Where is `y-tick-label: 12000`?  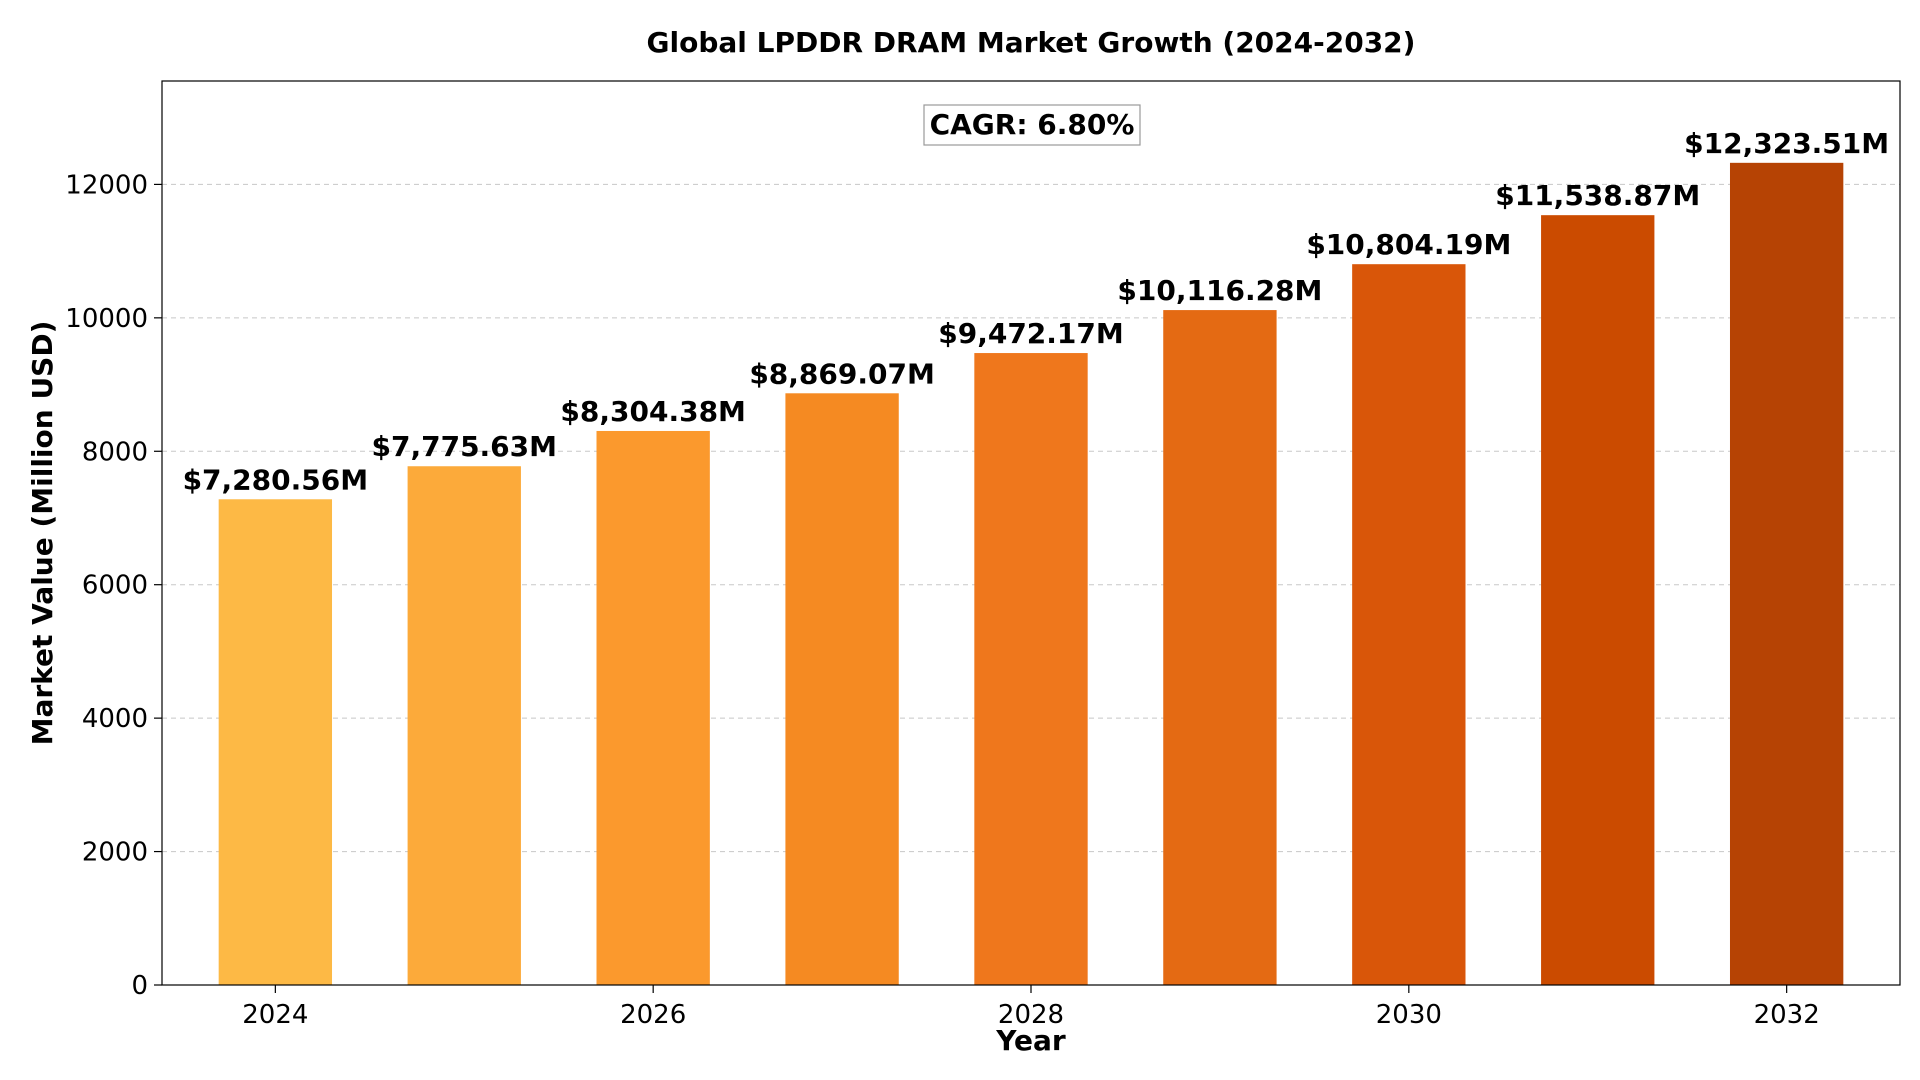
y-tick-label: 12000 is located at coordinates (106, 185).